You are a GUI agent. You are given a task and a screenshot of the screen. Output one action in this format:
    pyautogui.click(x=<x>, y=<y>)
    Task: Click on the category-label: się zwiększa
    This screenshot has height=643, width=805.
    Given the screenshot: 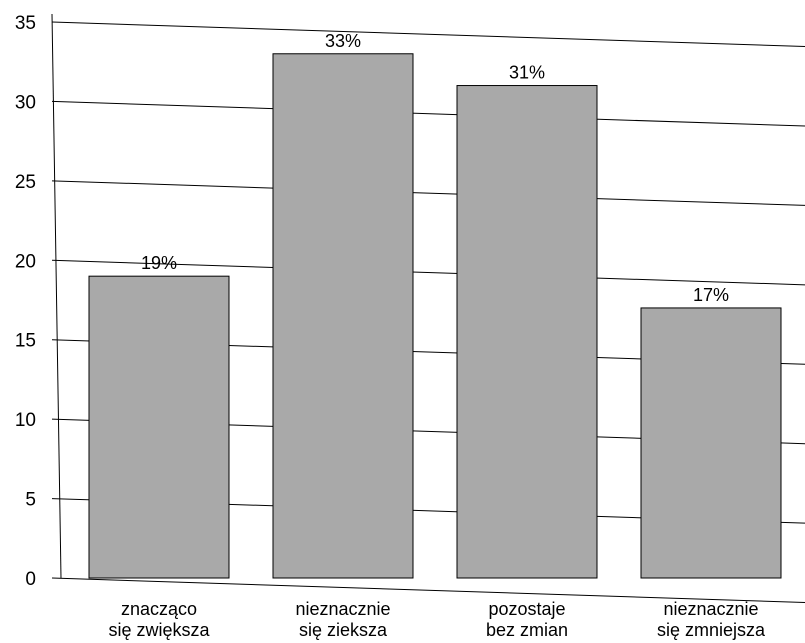 What is the action you would take?
    pyautogui.click(x=159, y=630)
    